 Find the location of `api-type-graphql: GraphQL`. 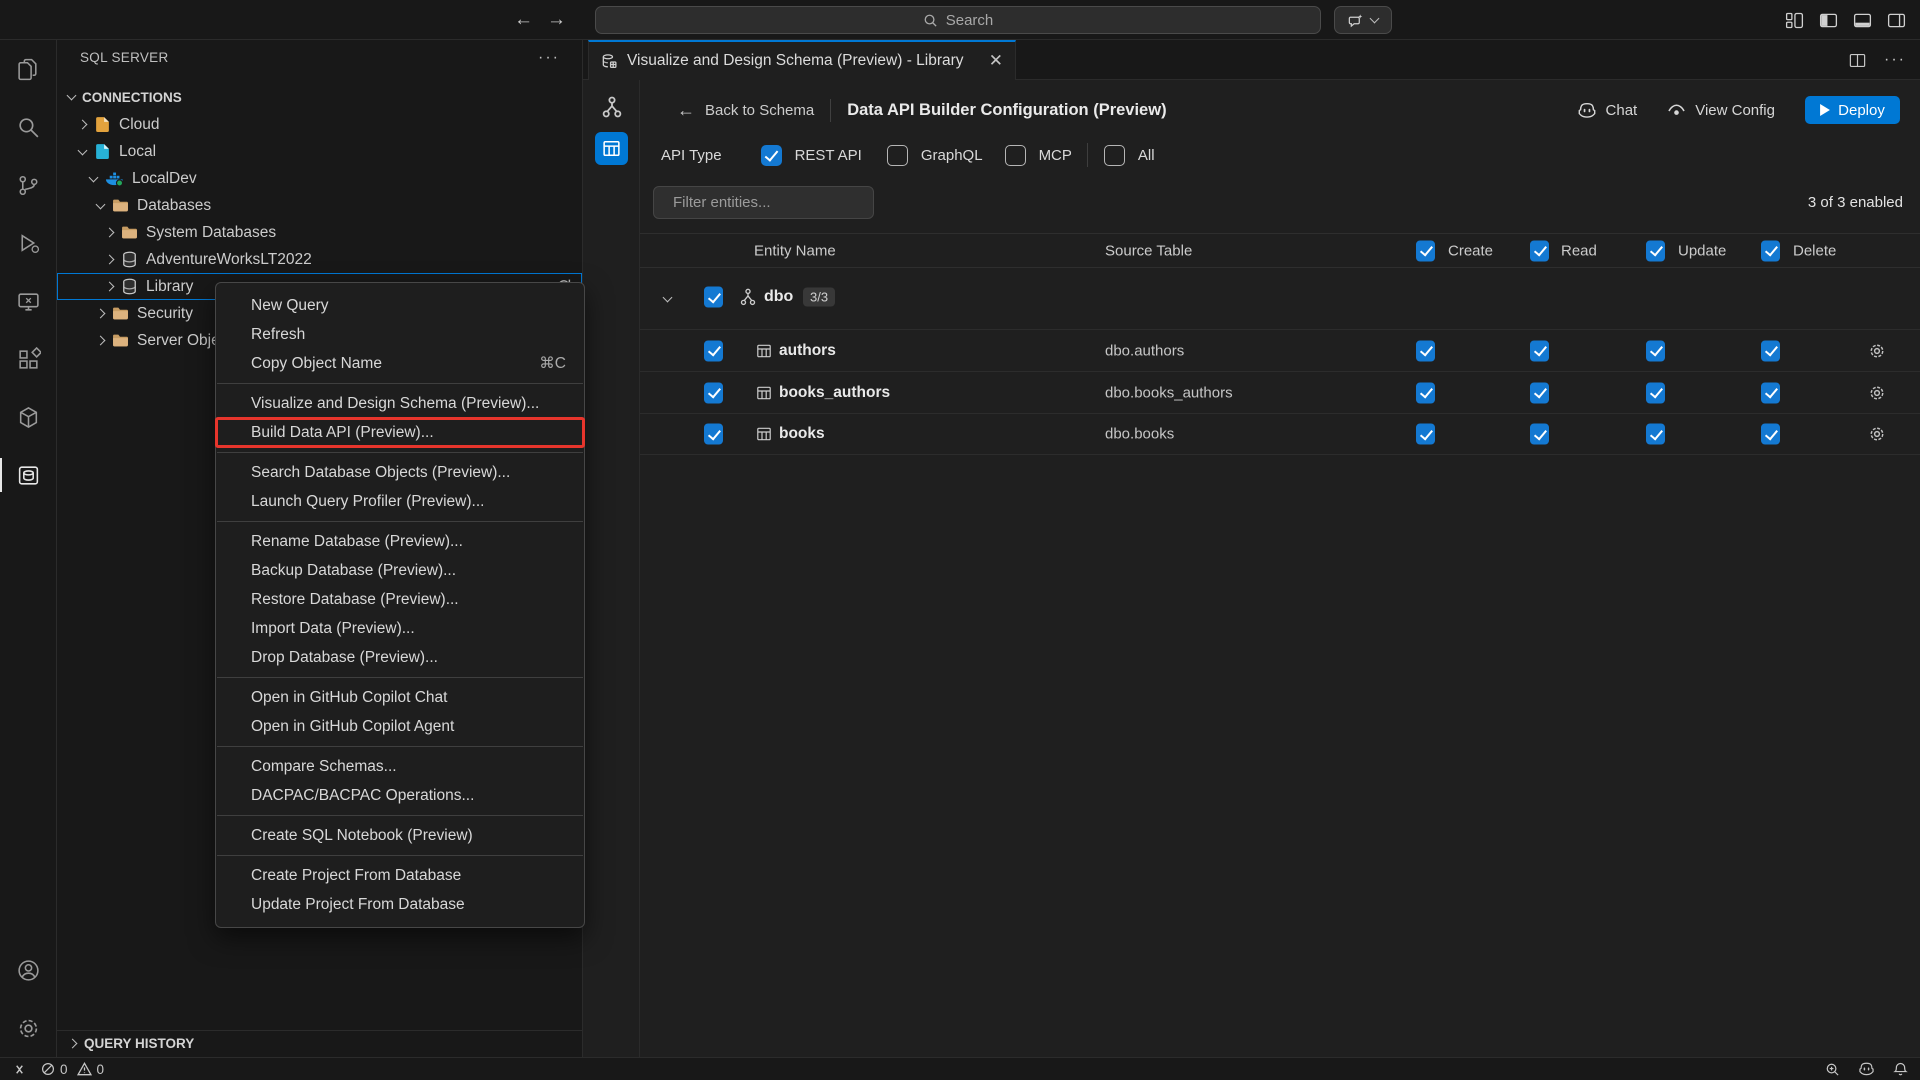

api-type-graphql: GraphQL is located at coordinates (934, 155).